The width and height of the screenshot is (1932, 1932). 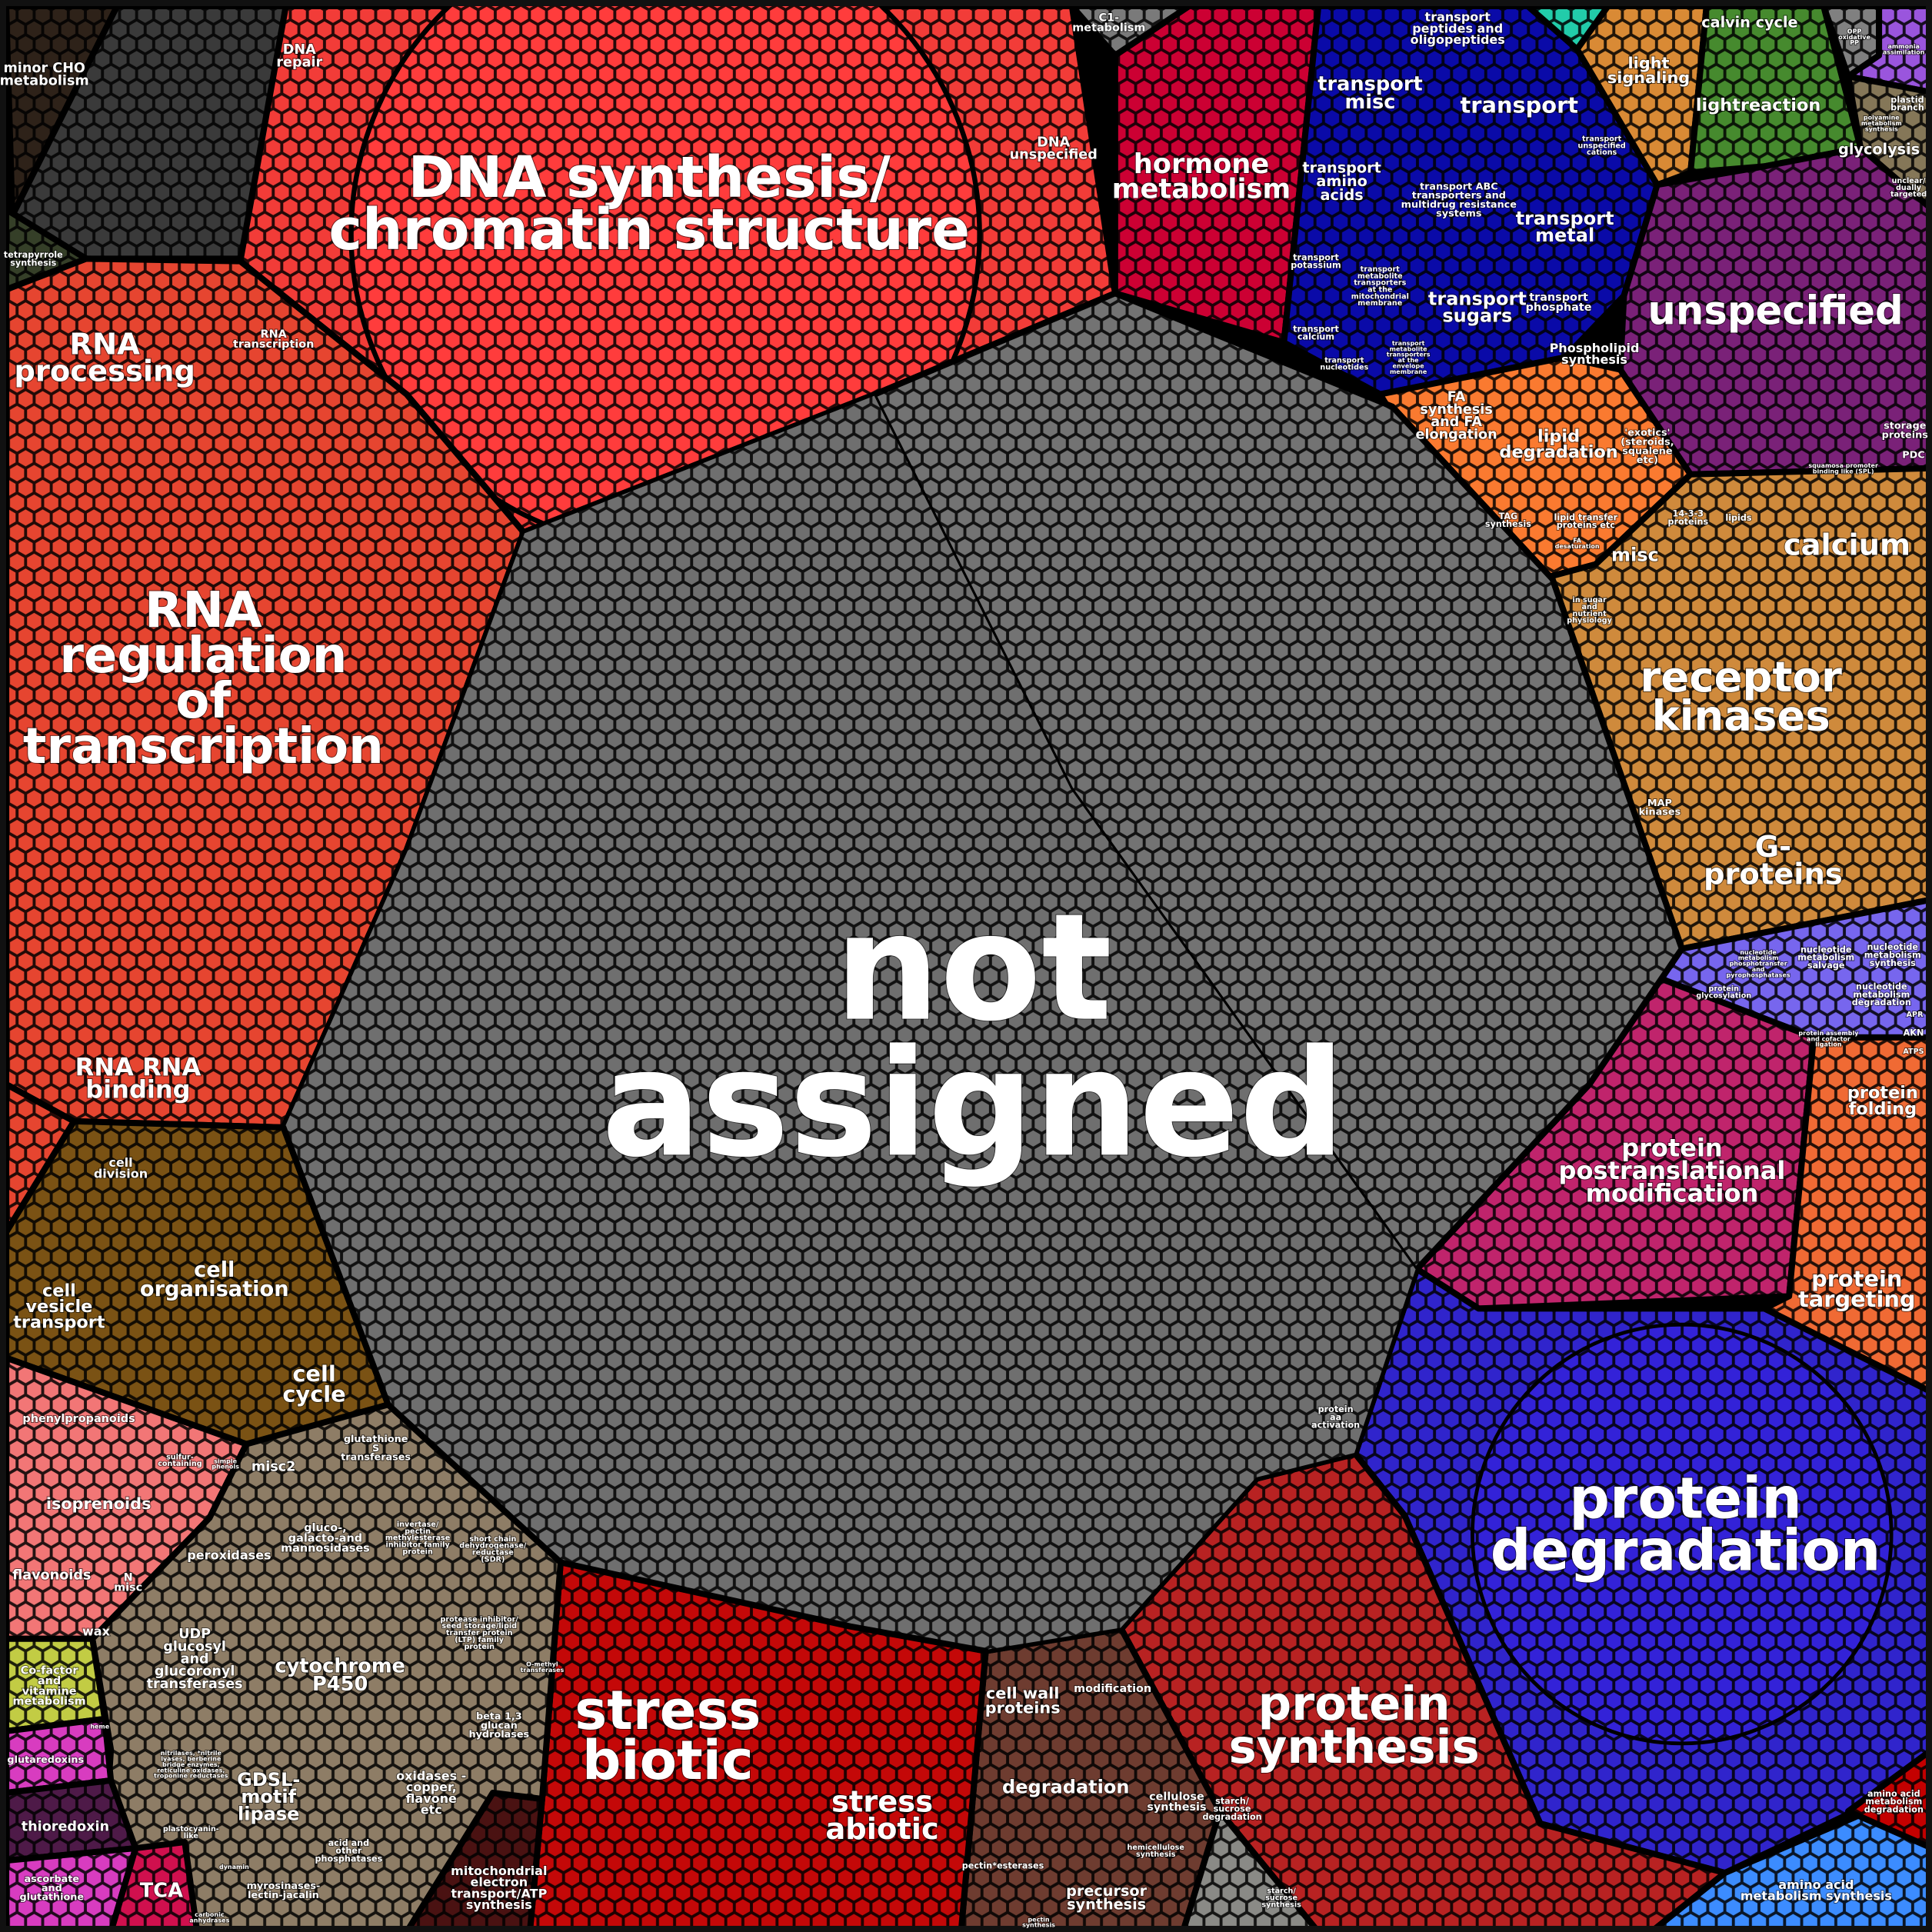 I want to click on label-line: anhydrases, so click(x=209, y=1920).